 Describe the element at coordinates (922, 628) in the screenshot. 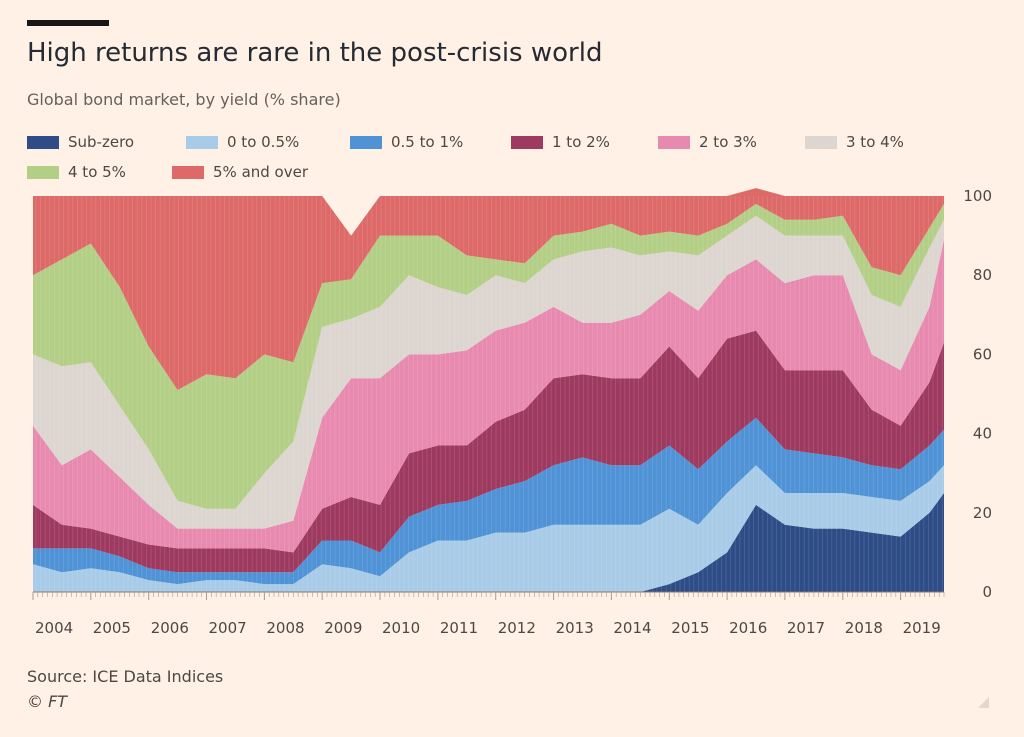

I see `x-tick-label: 2019` at that location.